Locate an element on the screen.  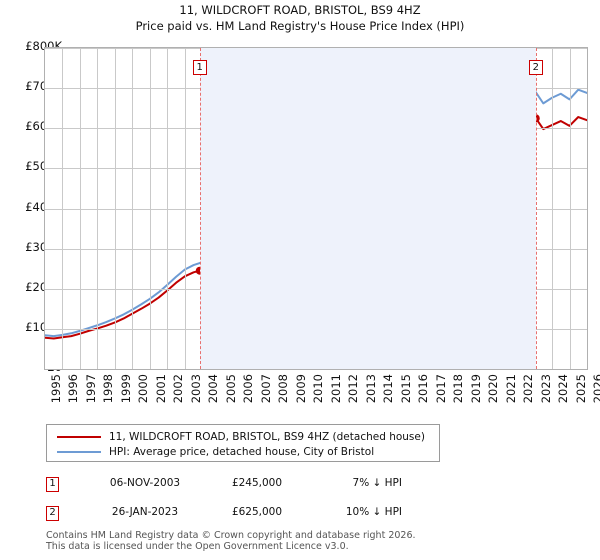
x-axis-tick-label: 2012 is located at coordinates (353, 389).